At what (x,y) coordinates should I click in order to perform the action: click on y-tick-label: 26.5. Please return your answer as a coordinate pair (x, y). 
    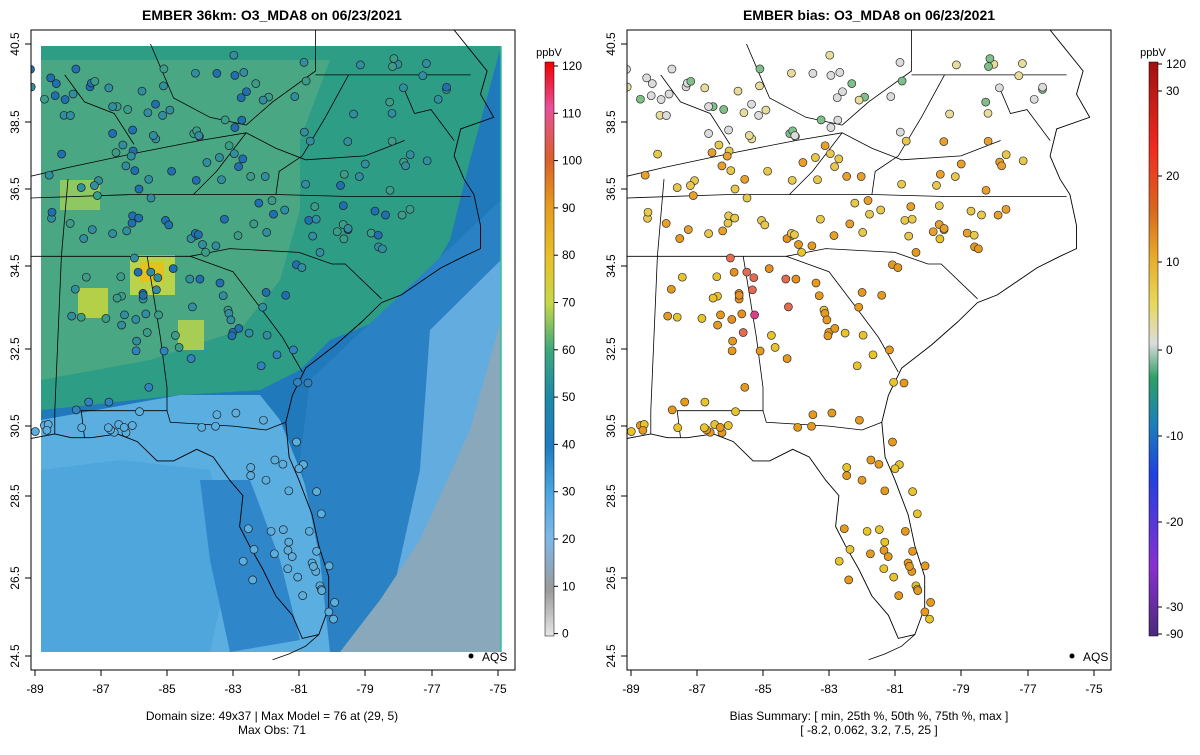
    Looking at the image, I should click on (15, 578).